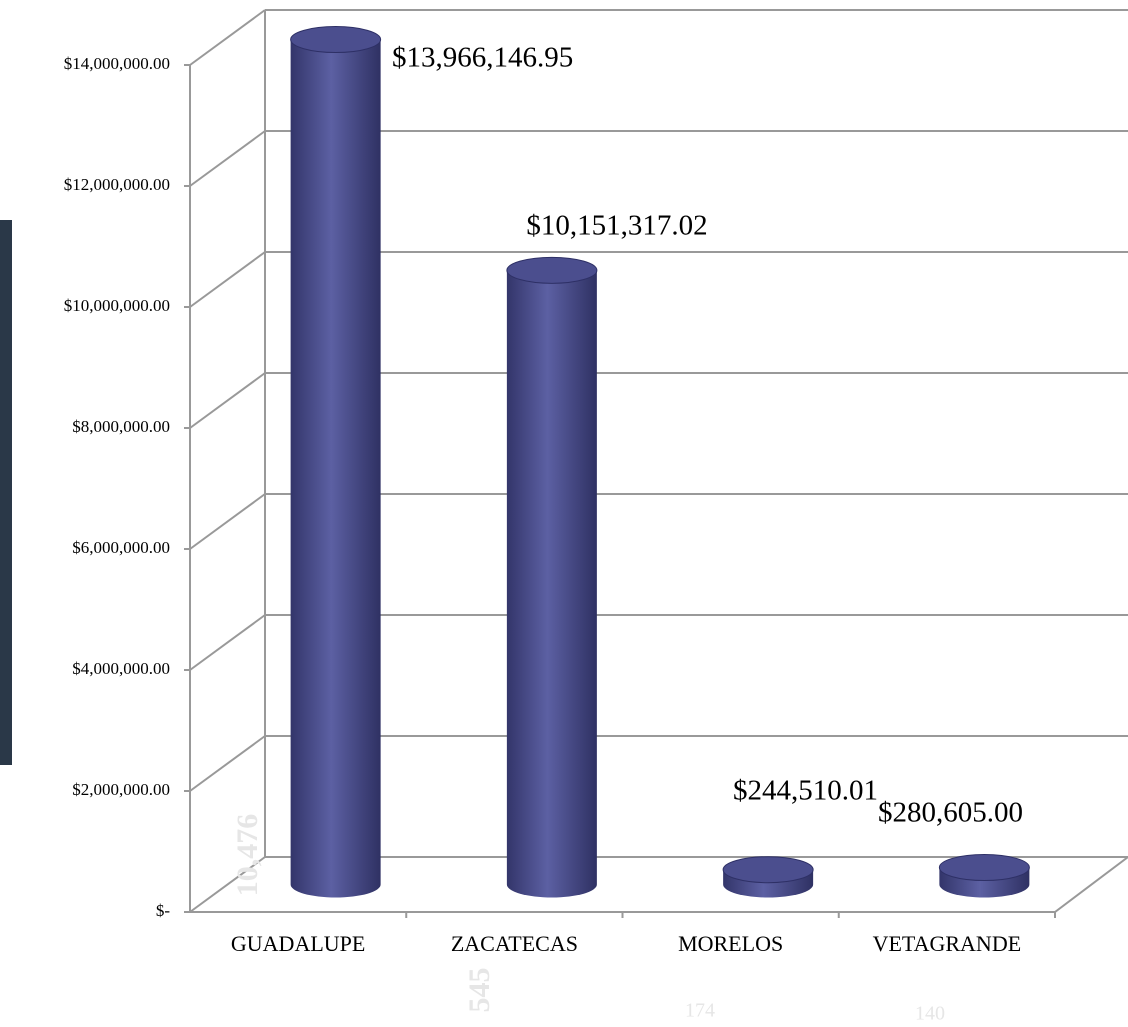 The image size is (1128, 1027). Describe the element at coordinates (121, 789) in the screenshot. I see `y-tick-label: $2,000,000.00` at that location.